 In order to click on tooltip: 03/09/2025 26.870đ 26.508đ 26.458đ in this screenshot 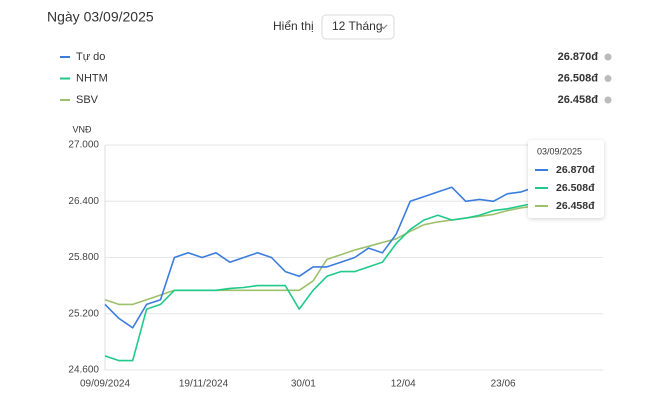, I will do `click(566, 179)`.